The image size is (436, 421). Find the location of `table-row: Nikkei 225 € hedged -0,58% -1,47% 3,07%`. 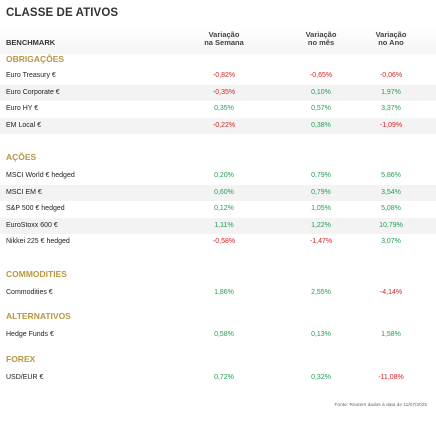

table-row: Nikkei 225 € hedged -0,58% -1,47% 3,07% is located at coordinates (218, 242).